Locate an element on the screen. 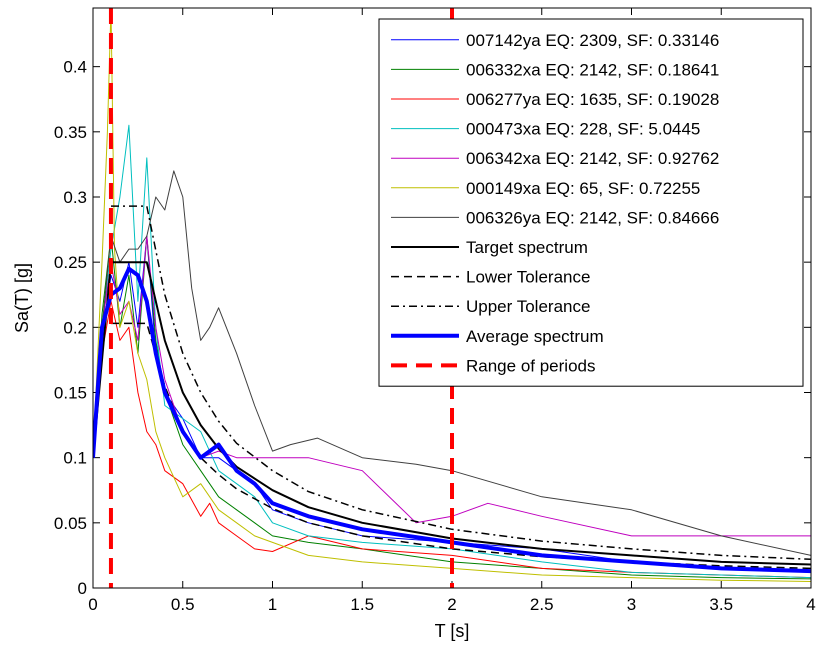  x-tick-label: 0 is located at coordinates (92, 604).